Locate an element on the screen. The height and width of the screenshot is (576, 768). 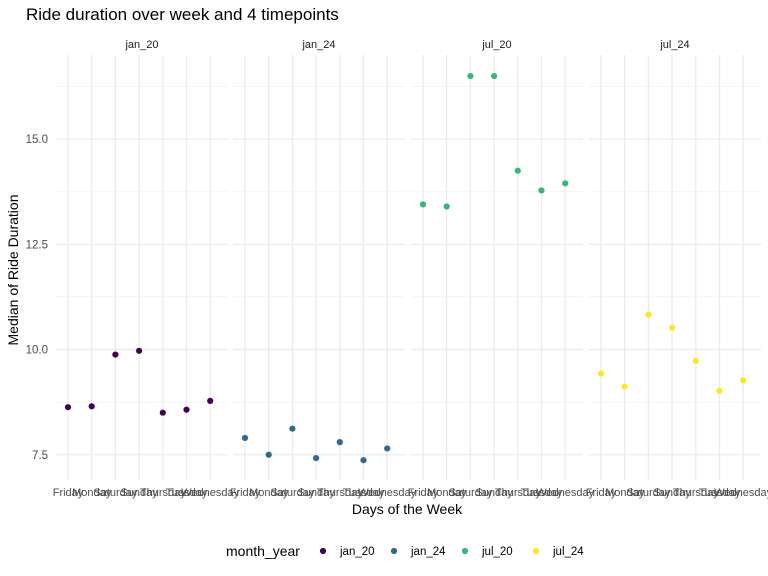
y-axis: 7.5 10.0 12.5 15.0 is located at coordinates (37, 298).